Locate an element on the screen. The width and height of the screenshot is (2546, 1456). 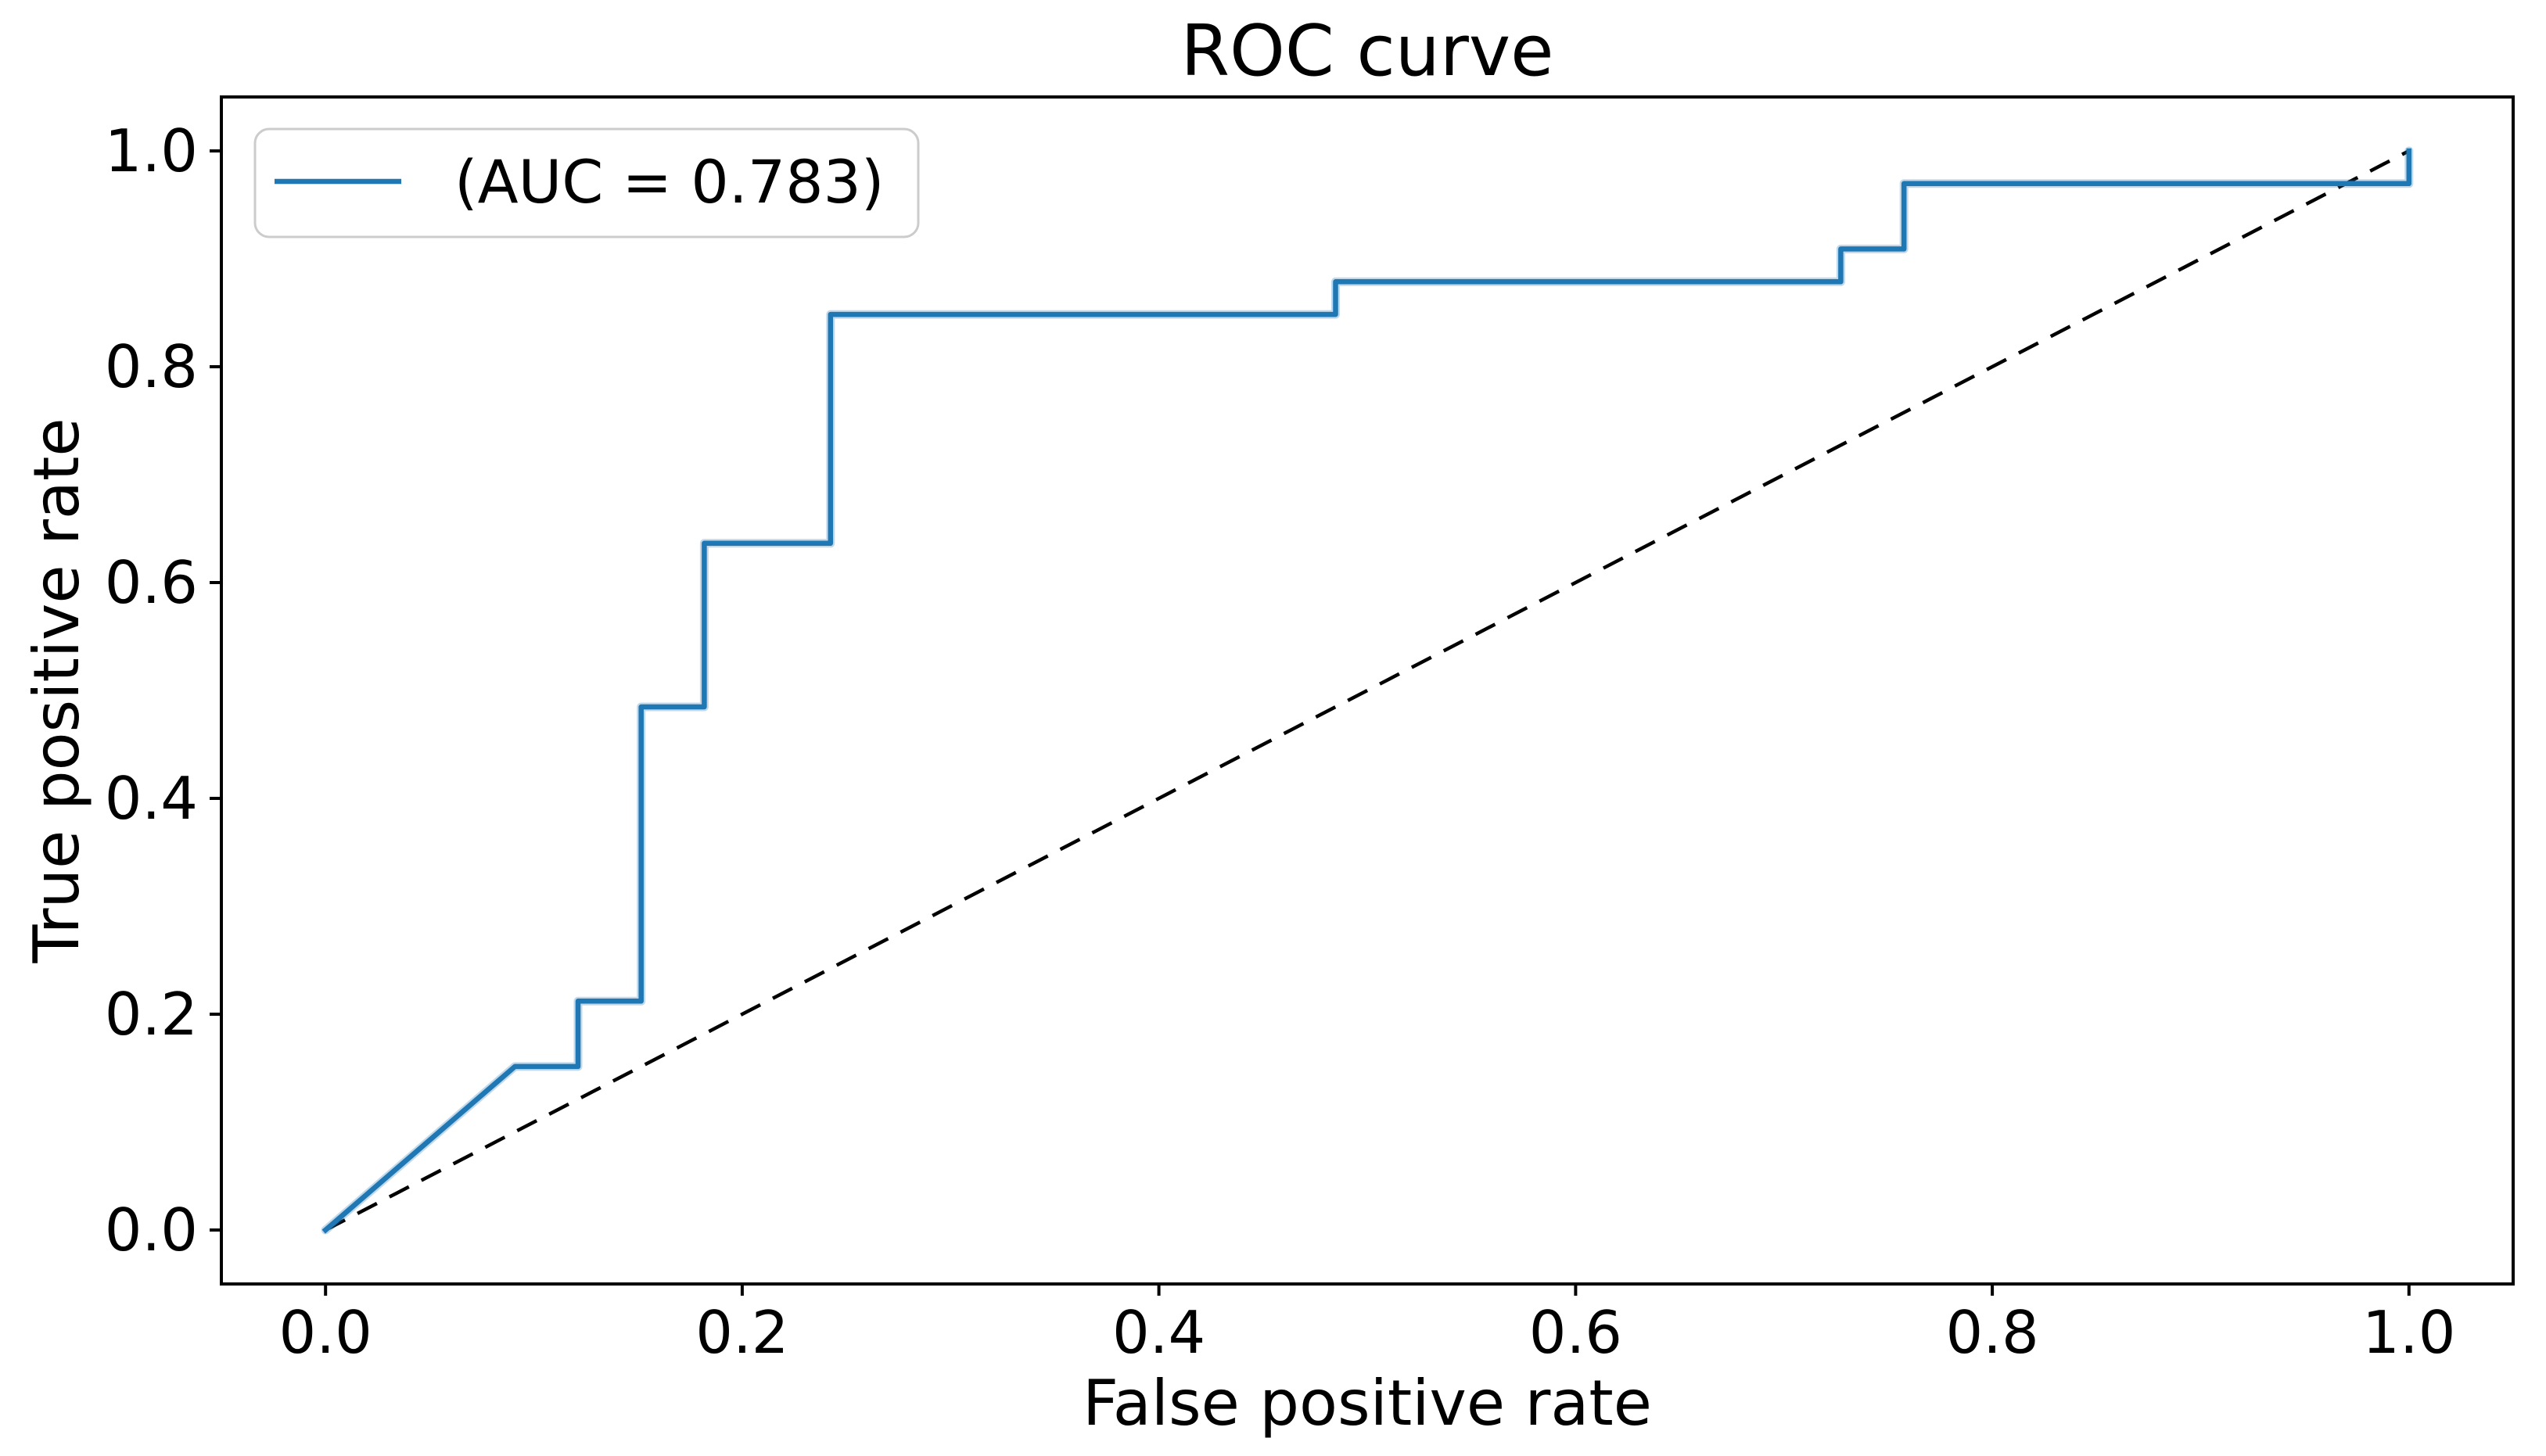
x-tick-label-0.4: 0.4 is located at coordinates (1159, 1332).